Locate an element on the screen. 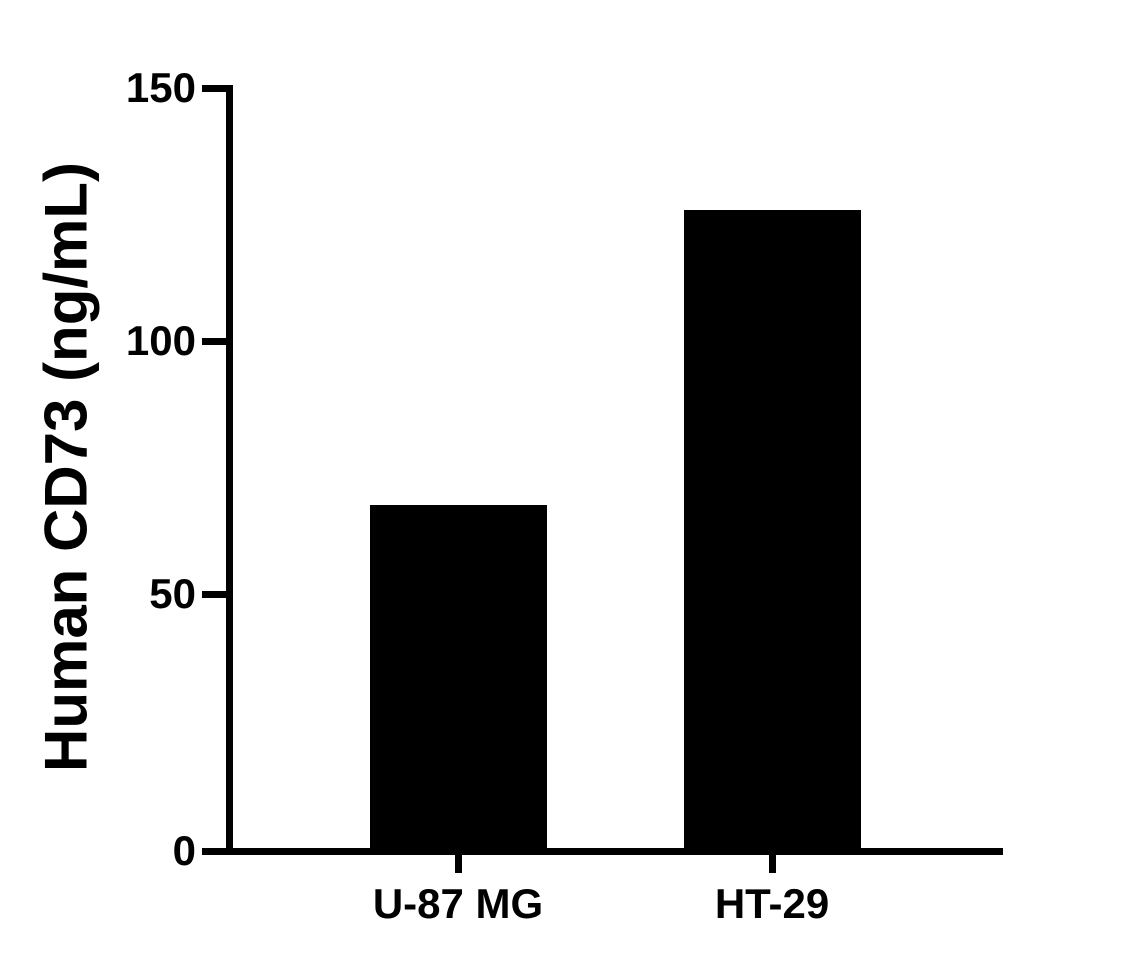  y-axis-title: Human CD73 (ng/mL) is located at coordinates (66, 467).